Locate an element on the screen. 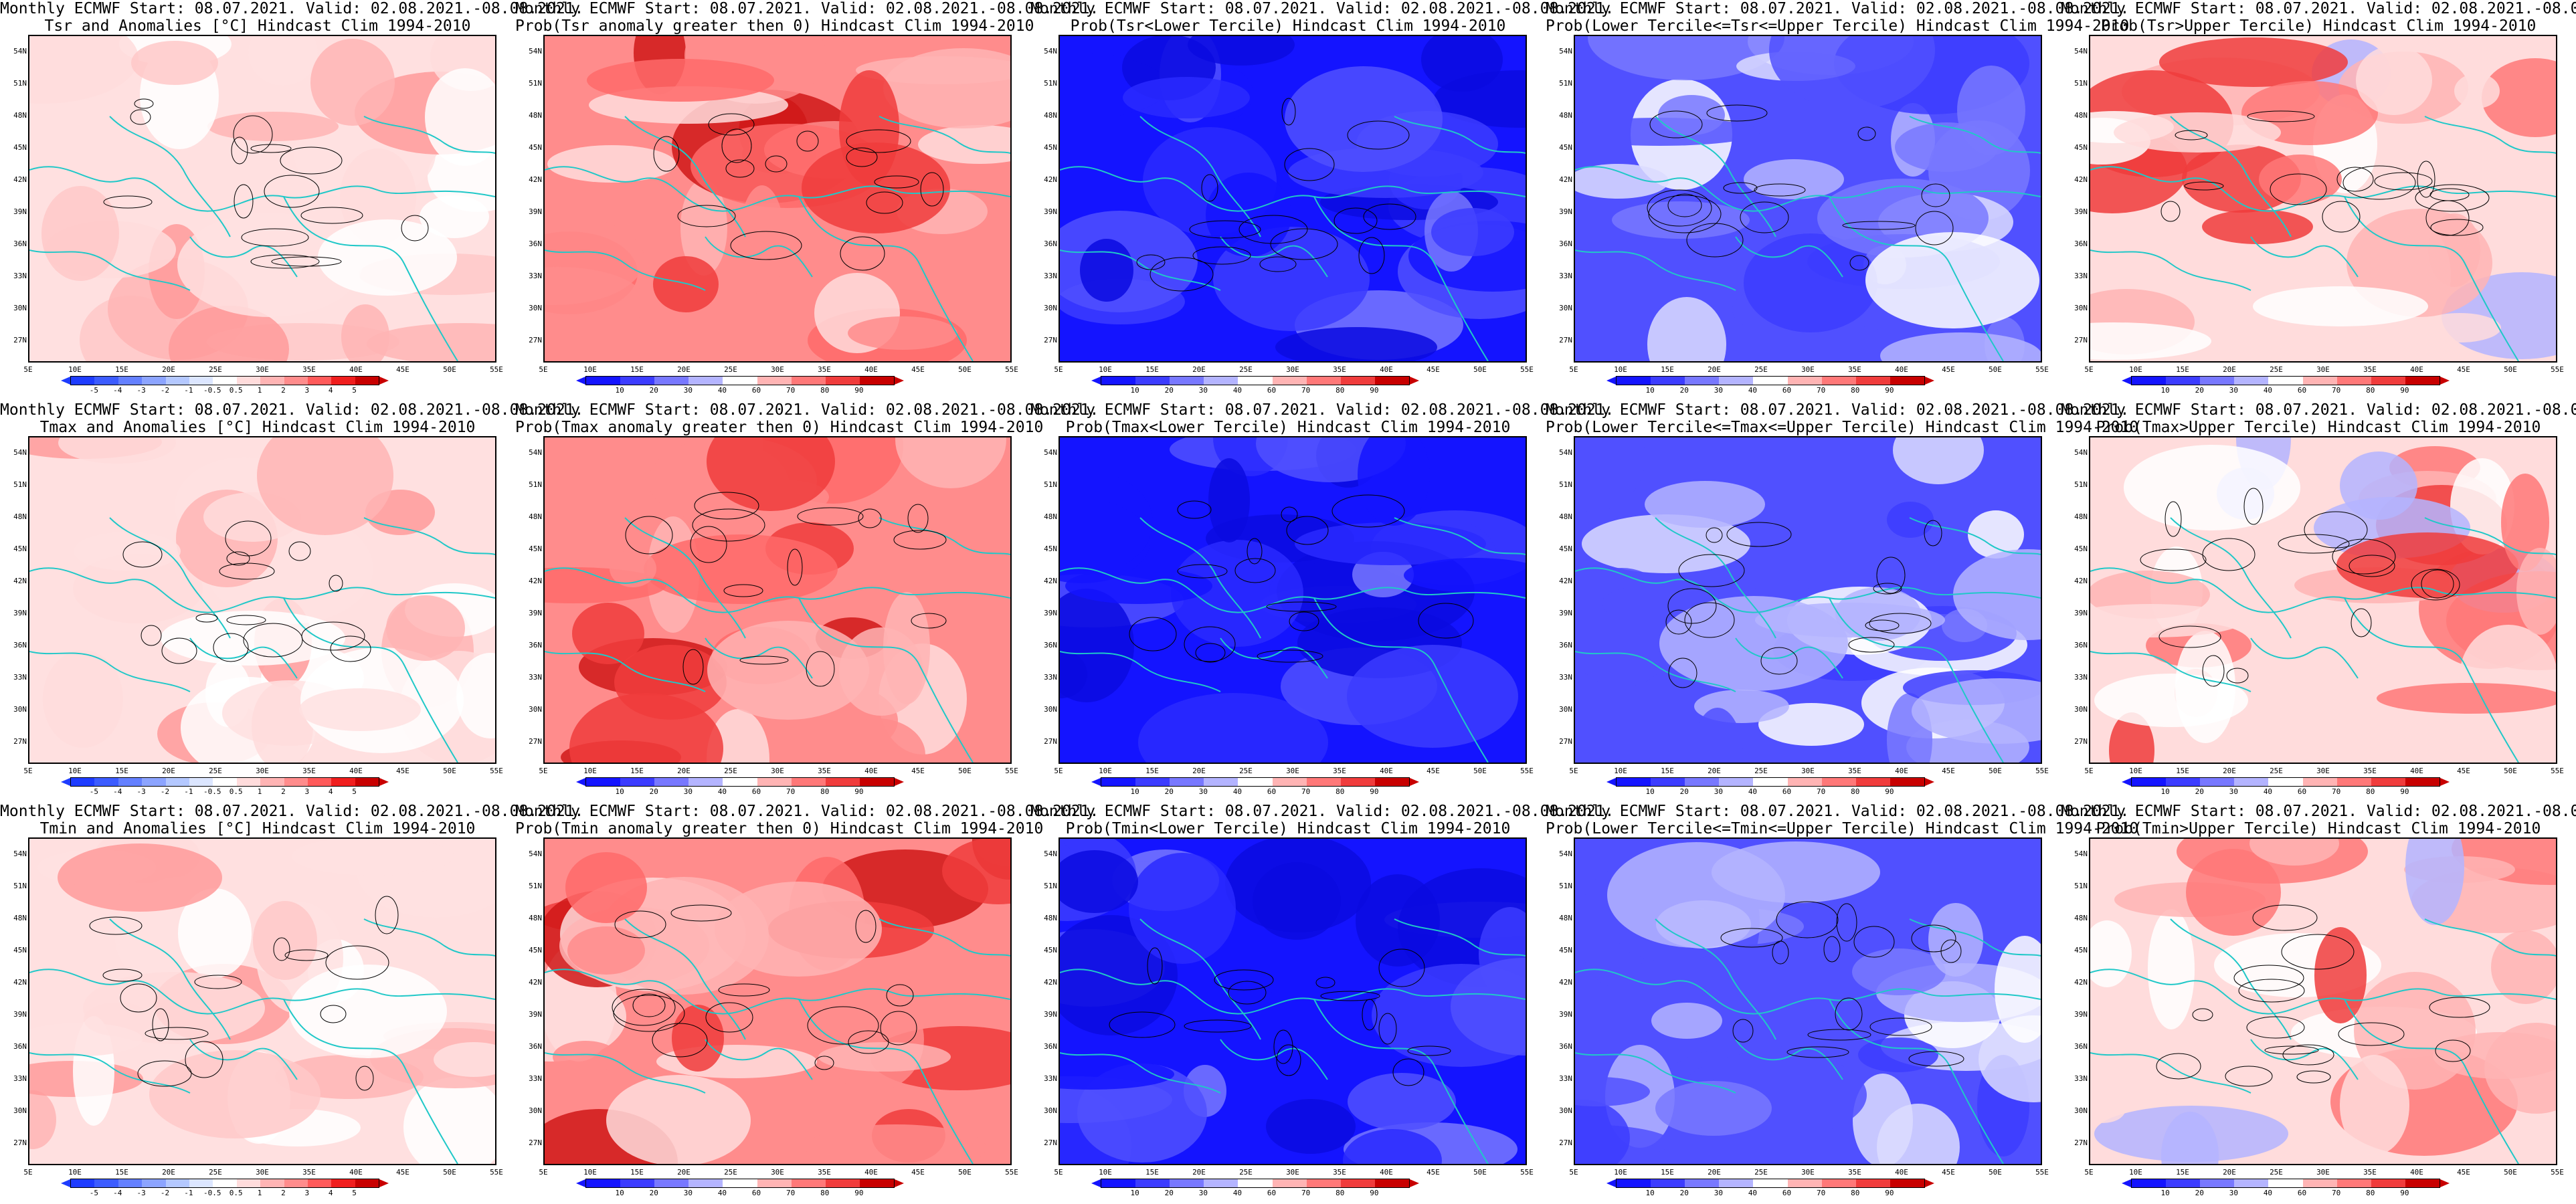  latitude-label: 33N is located at coordinates (20, 677).